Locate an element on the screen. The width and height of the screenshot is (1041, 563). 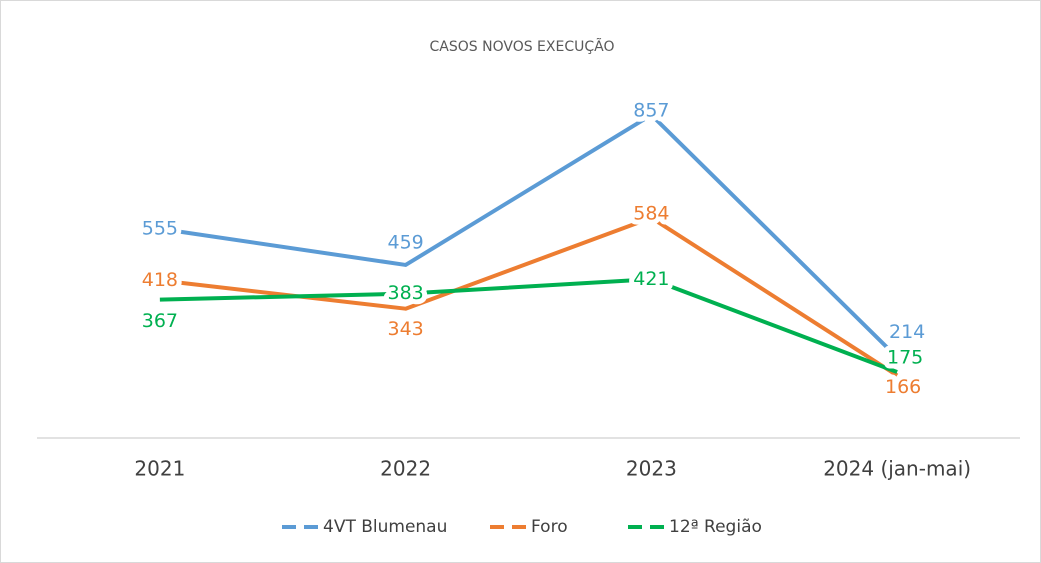
data-label: 555 is located at coordinates (160, 228).